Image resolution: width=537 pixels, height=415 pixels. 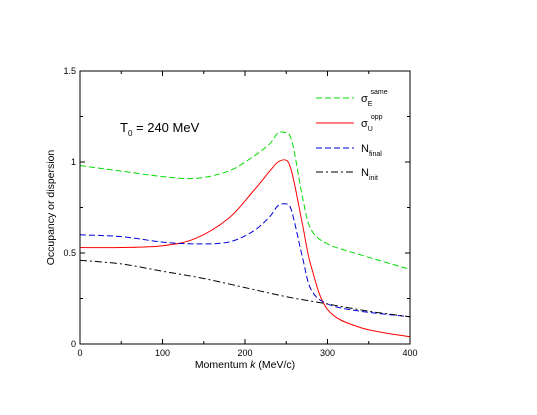 What do you see at coordinates (124, 127) in the screenshot?
I see `annotation-base: T` at bounding box center [124, 127].